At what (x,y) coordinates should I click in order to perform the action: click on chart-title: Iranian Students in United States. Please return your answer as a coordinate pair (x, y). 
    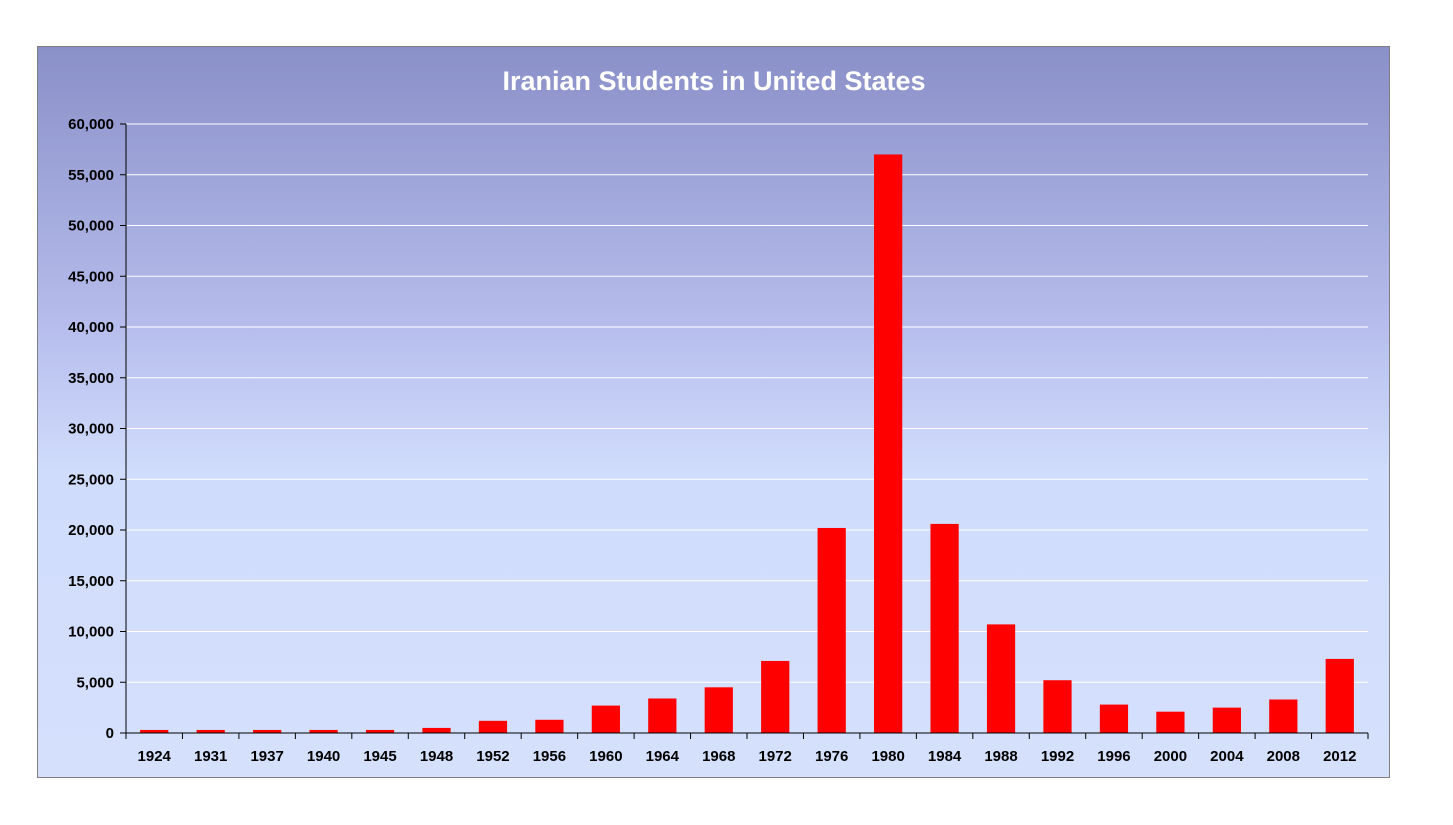
    Looking at the image, I should click on (713, 81).